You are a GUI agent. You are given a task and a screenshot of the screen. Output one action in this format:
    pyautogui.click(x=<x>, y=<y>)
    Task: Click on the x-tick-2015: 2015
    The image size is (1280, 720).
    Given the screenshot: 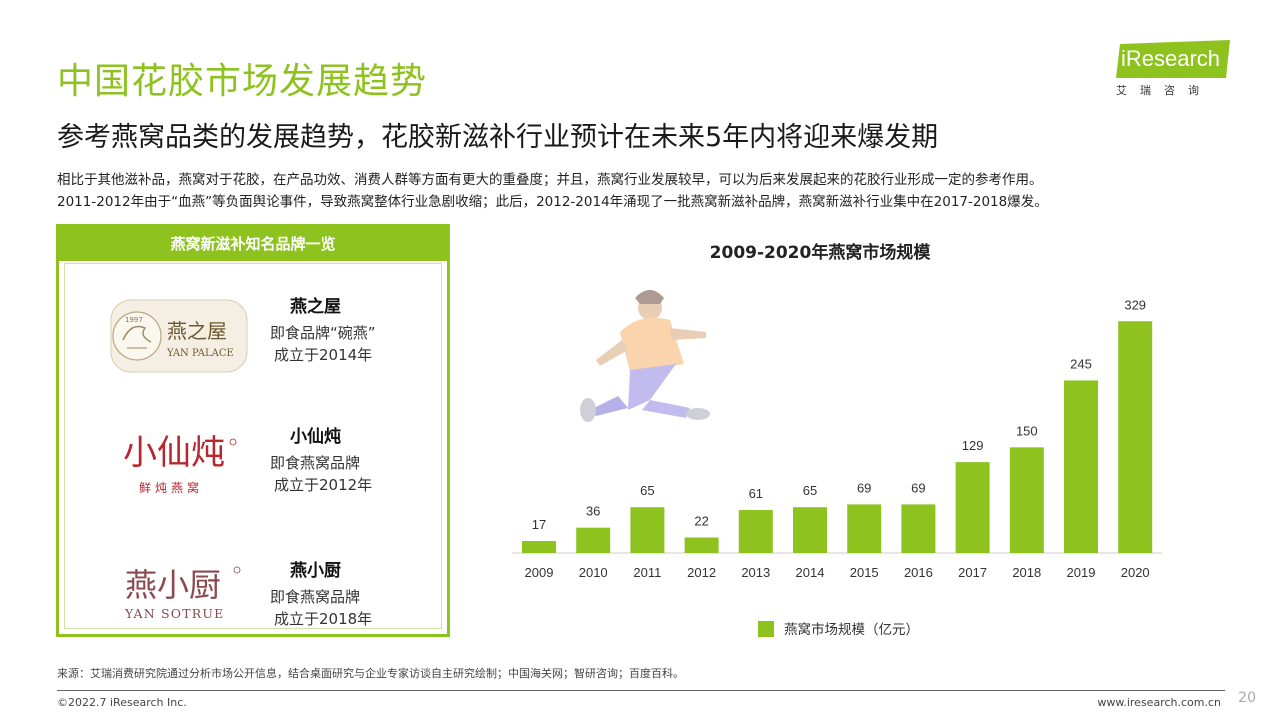 What is the action you would take?
    pyautogui.click(x=864, y=572)
    